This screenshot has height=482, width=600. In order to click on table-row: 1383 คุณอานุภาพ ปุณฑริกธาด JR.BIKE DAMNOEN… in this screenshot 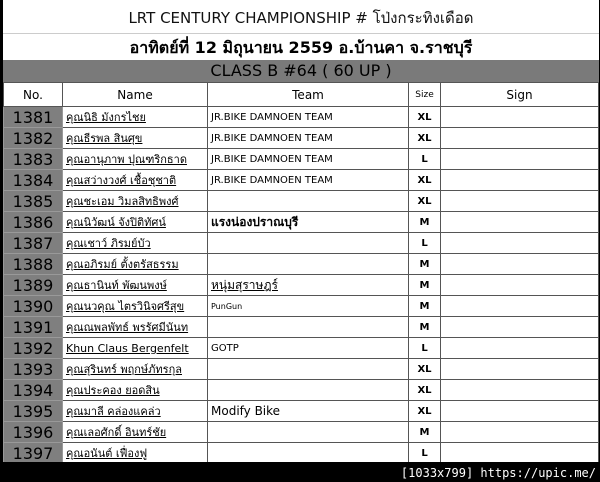, I will do `click(301, 159)`.